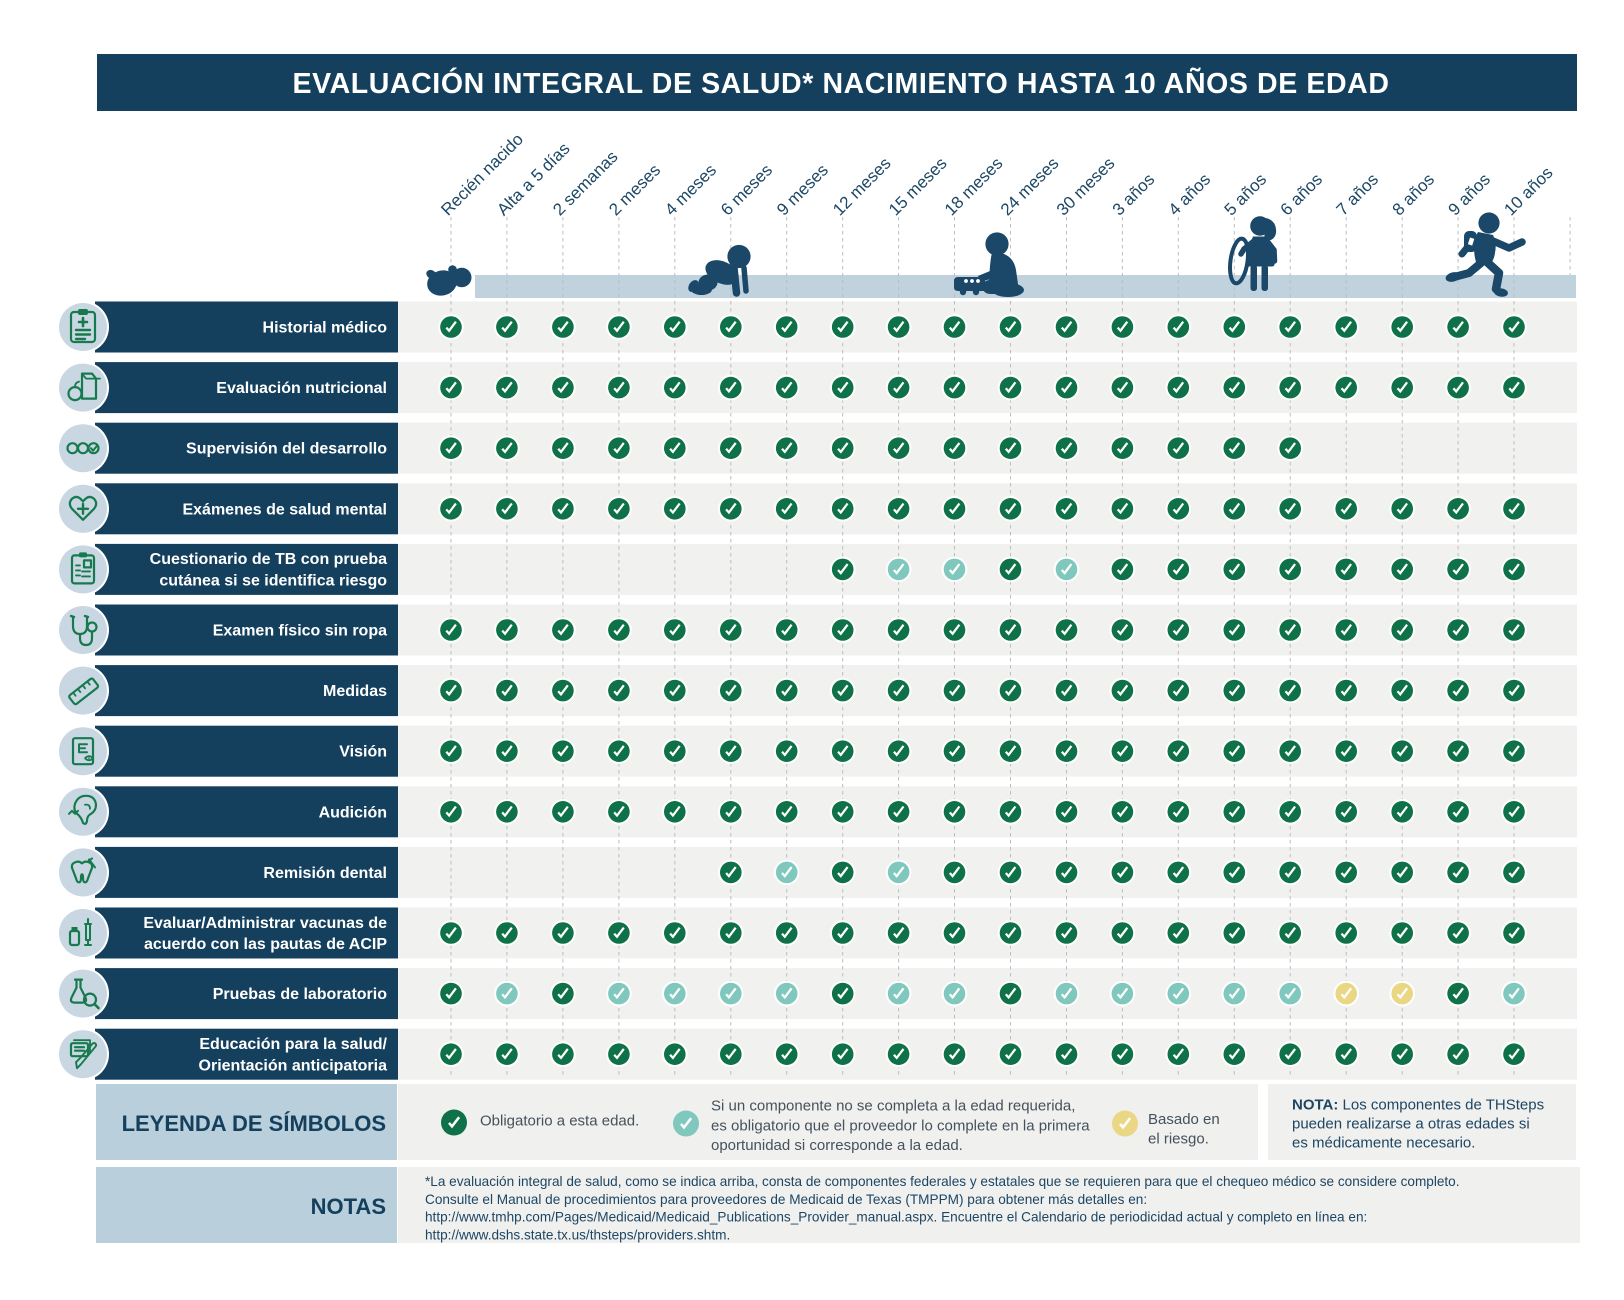 Image resolution: width=1624 pixels, height=1300 pixels. What do you see at coordinates (355, 691) in the screenshot?
I see `svg-text: Medidas` at bounding box center [355, 691].